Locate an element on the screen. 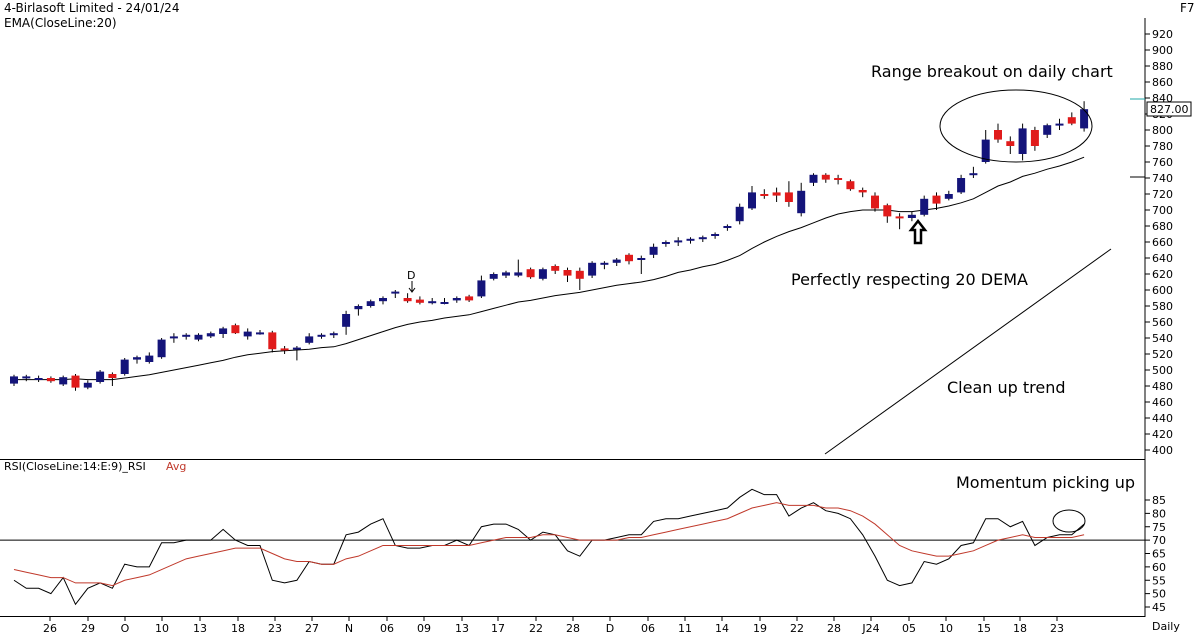 The height and width of the screenshot is (635, 1196). breakout-annotation: Range breakout on daily chart is located at coordinates (992, 71).